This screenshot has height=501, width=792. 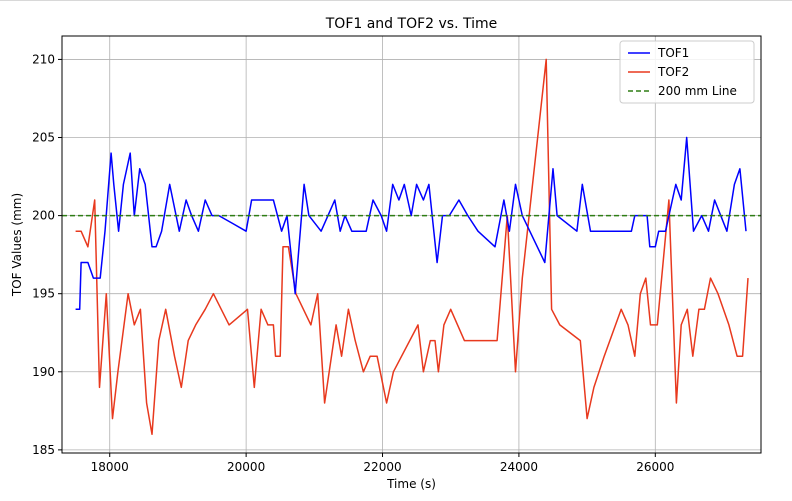 What do you see at coordinates (519, 467) in the screenshot?
I see `x-tick-label: 24000` at bounding box center [519, 467].